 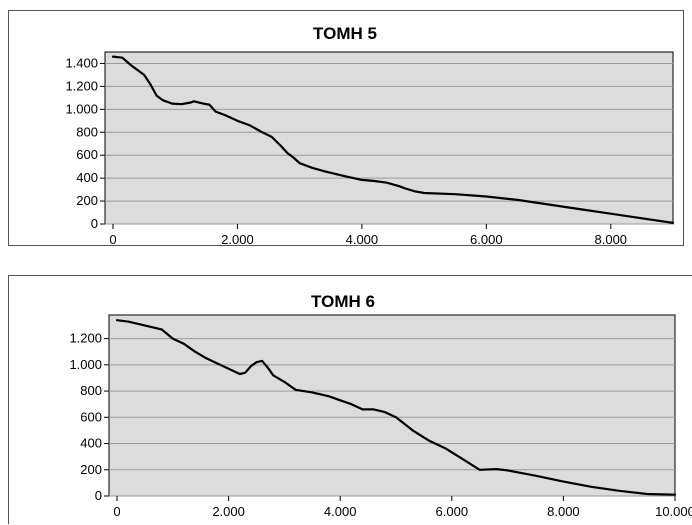 What do you see at coordinates (345, 33) in the screenshot?
I see `chart-title: TOMH 5` at bounding box center [345, 33].